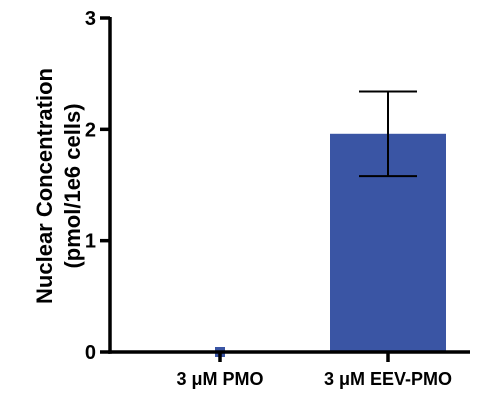  Describe the element at coordinates (90, 353) in the screenshot. I see `y-tick-label-0: 0` at that location.